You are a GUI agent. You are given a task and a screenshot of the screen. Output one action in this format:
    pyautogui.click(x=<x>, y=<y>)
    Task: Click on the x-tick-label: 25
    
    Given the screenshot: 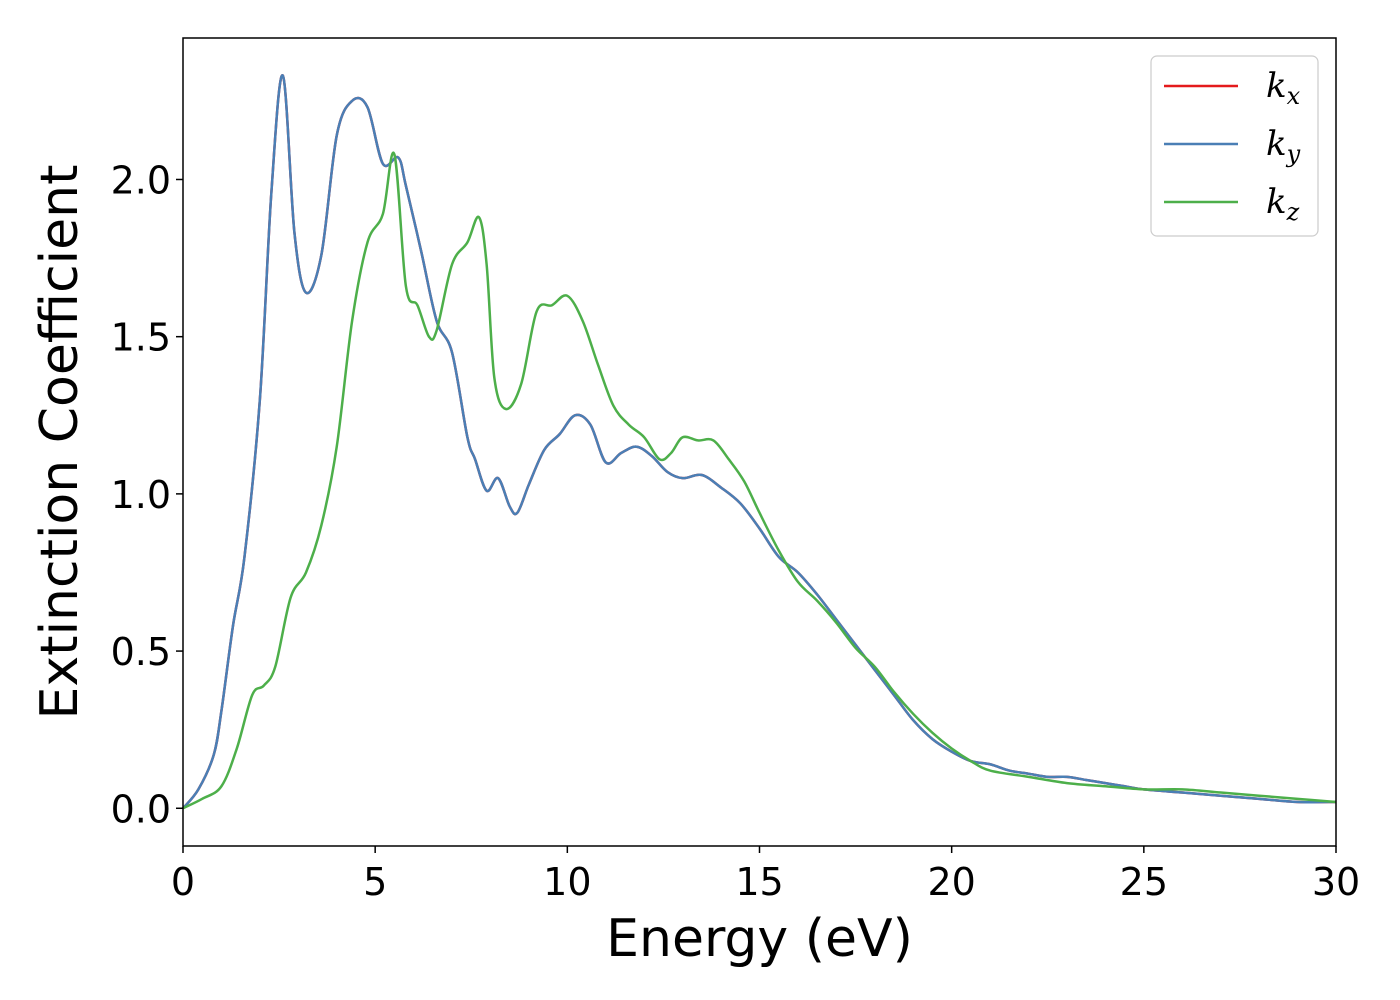 What is the action you would take?
    pyautogui.click(x=1144, y=882)
    